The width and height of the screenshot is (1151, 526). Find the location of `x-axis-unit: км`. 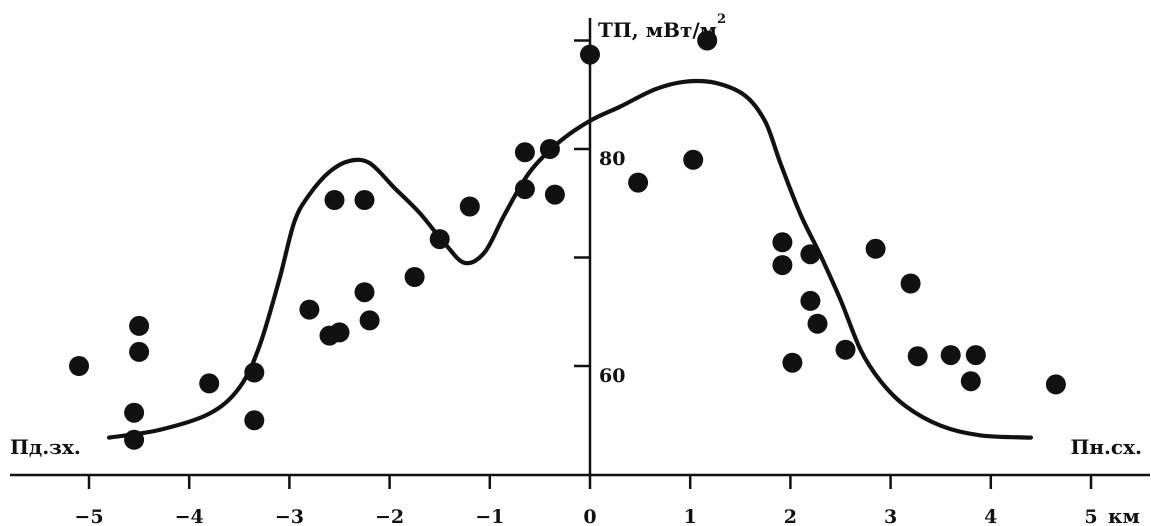

x-axis-unit: км is located at coordinates (1124, 515).